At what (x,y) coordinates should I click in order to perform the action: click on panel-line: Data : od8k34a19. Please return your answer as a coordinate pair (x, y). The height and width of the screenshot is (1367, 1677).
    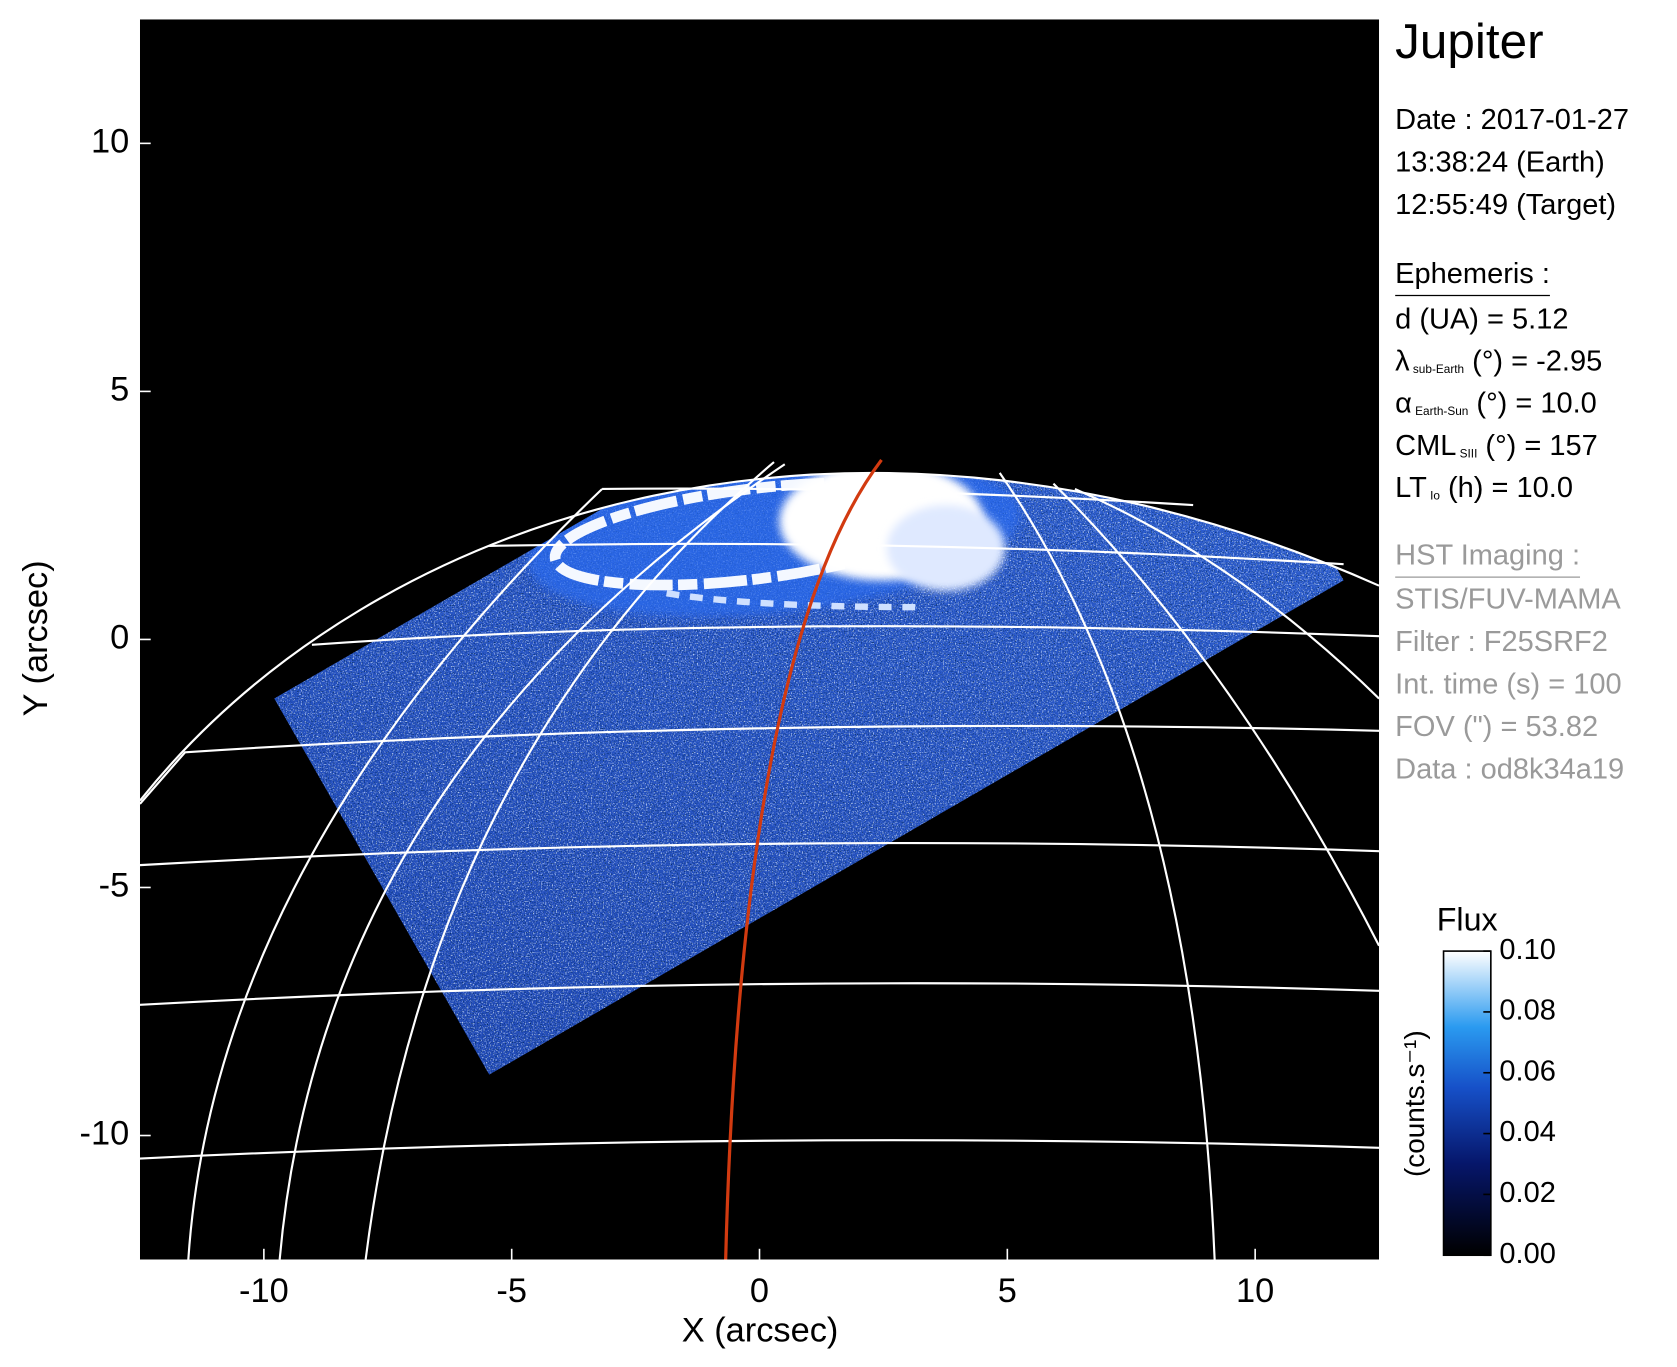
    Looking at the image, I should click on (1509, 769).